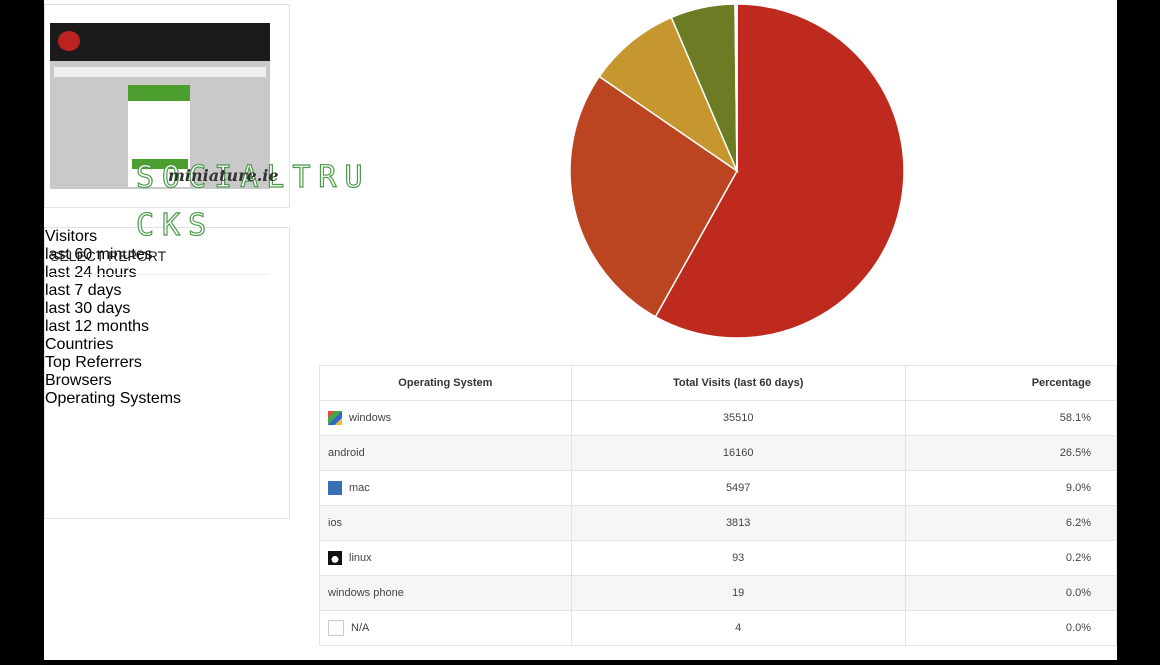 This screenshot has height=665, width=1160. I want to click on table-row: windows phone 19 0.0%, so click(718, 593).